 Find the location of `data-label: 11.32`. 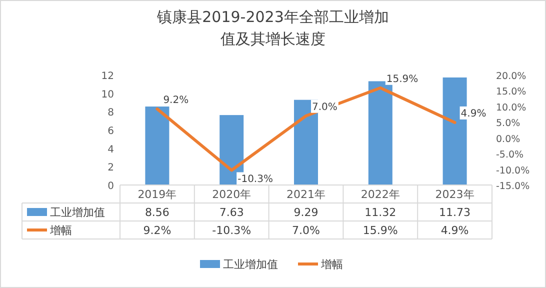

data-label: 11.32 is located at coordinates (380, 212).